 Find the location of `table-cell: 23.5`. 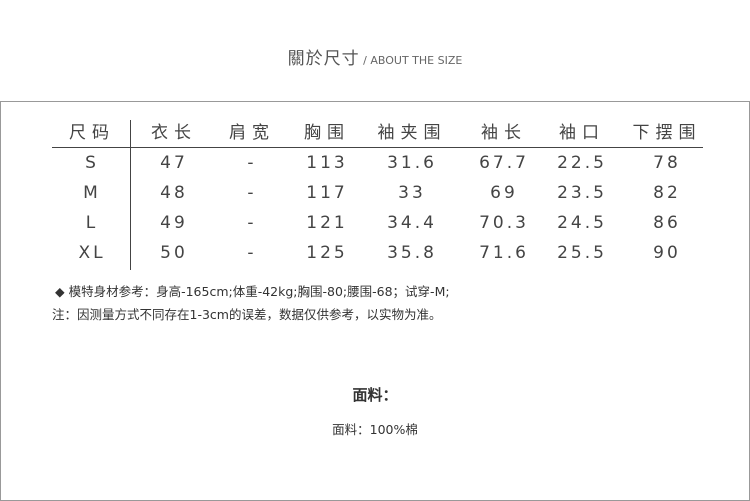

table-cell: 23.5 is located at coordinates (582, 193).